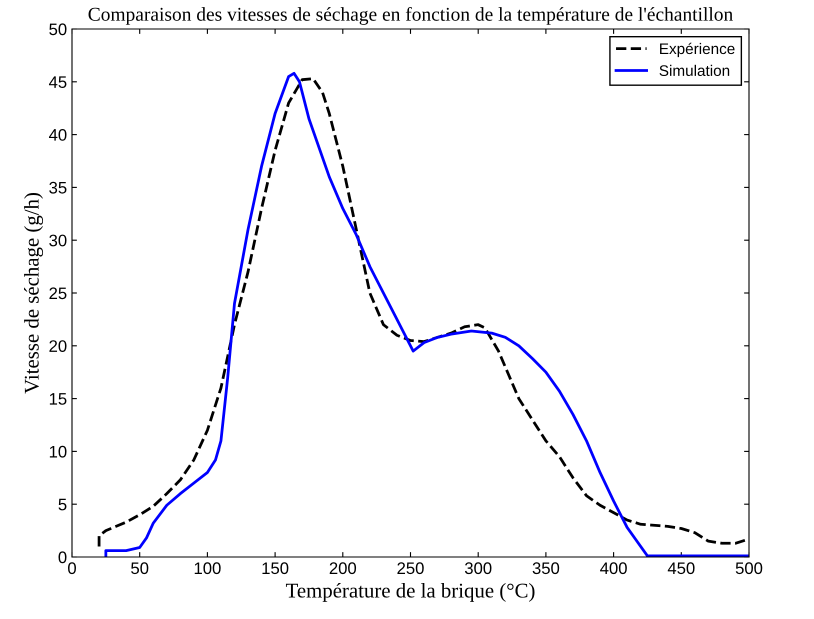 This screenshot has height=619, width=814. I want to click on x-tick-label: 50, so click(139, 568).